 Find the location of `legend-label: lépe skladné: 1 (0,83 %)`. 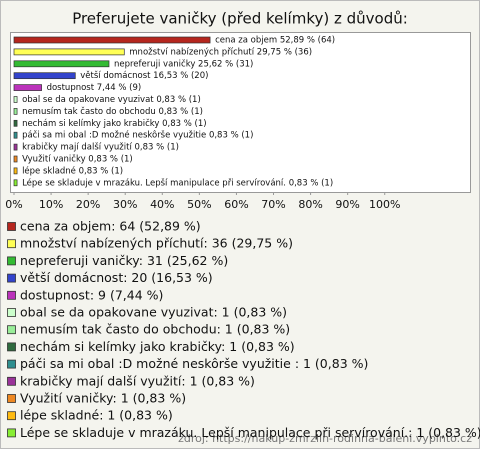

legend-label: lépe skladné: 1 (0,83 %) is located at coordinates (96, 415).